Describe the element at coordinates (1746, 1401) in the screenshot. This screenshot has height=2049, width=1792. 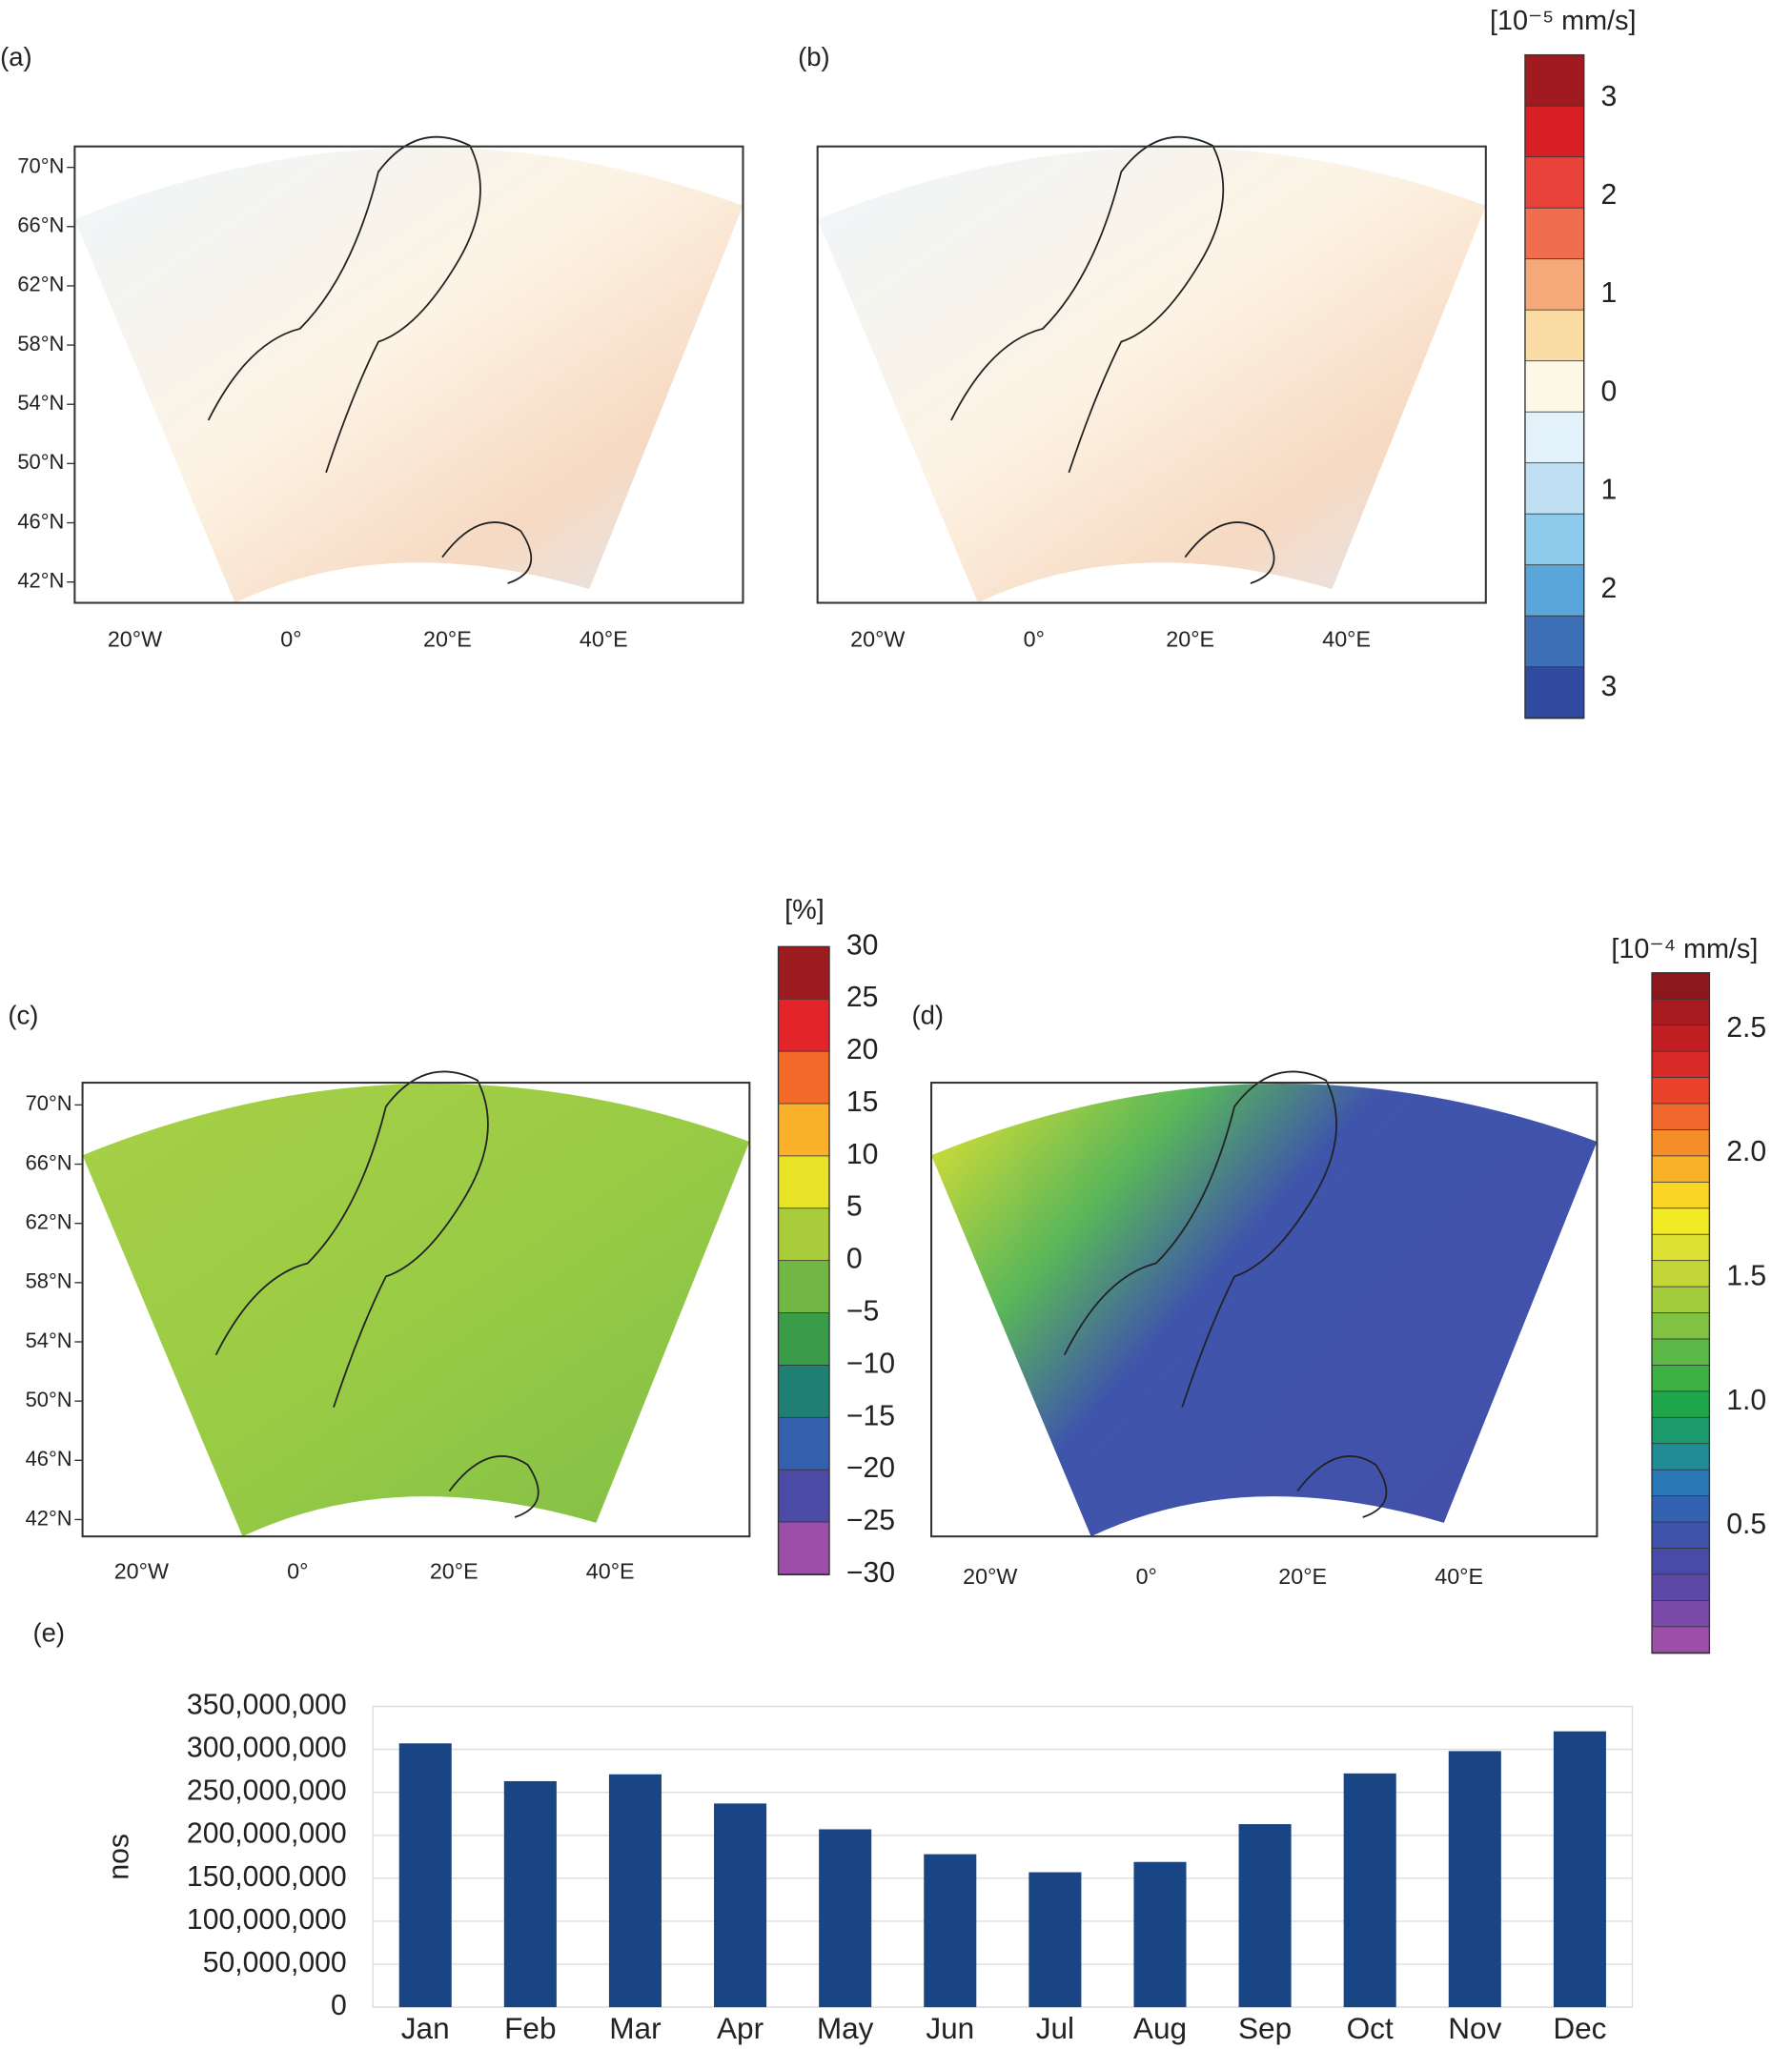
I see `colorbar-label: 1.0` at that location.